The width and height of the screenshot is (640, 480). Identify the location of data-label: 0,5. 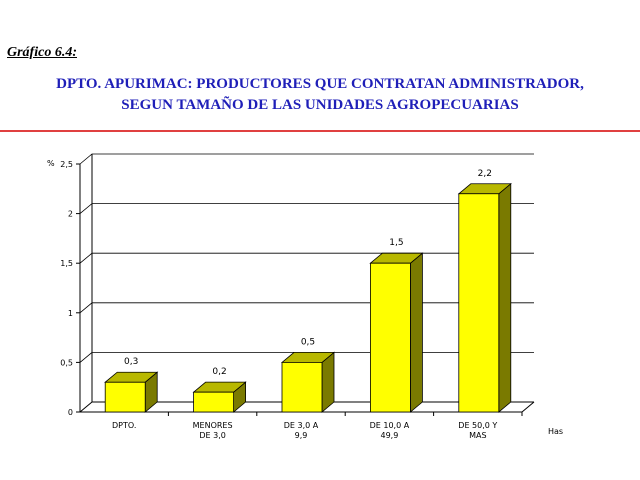
(308, 342).